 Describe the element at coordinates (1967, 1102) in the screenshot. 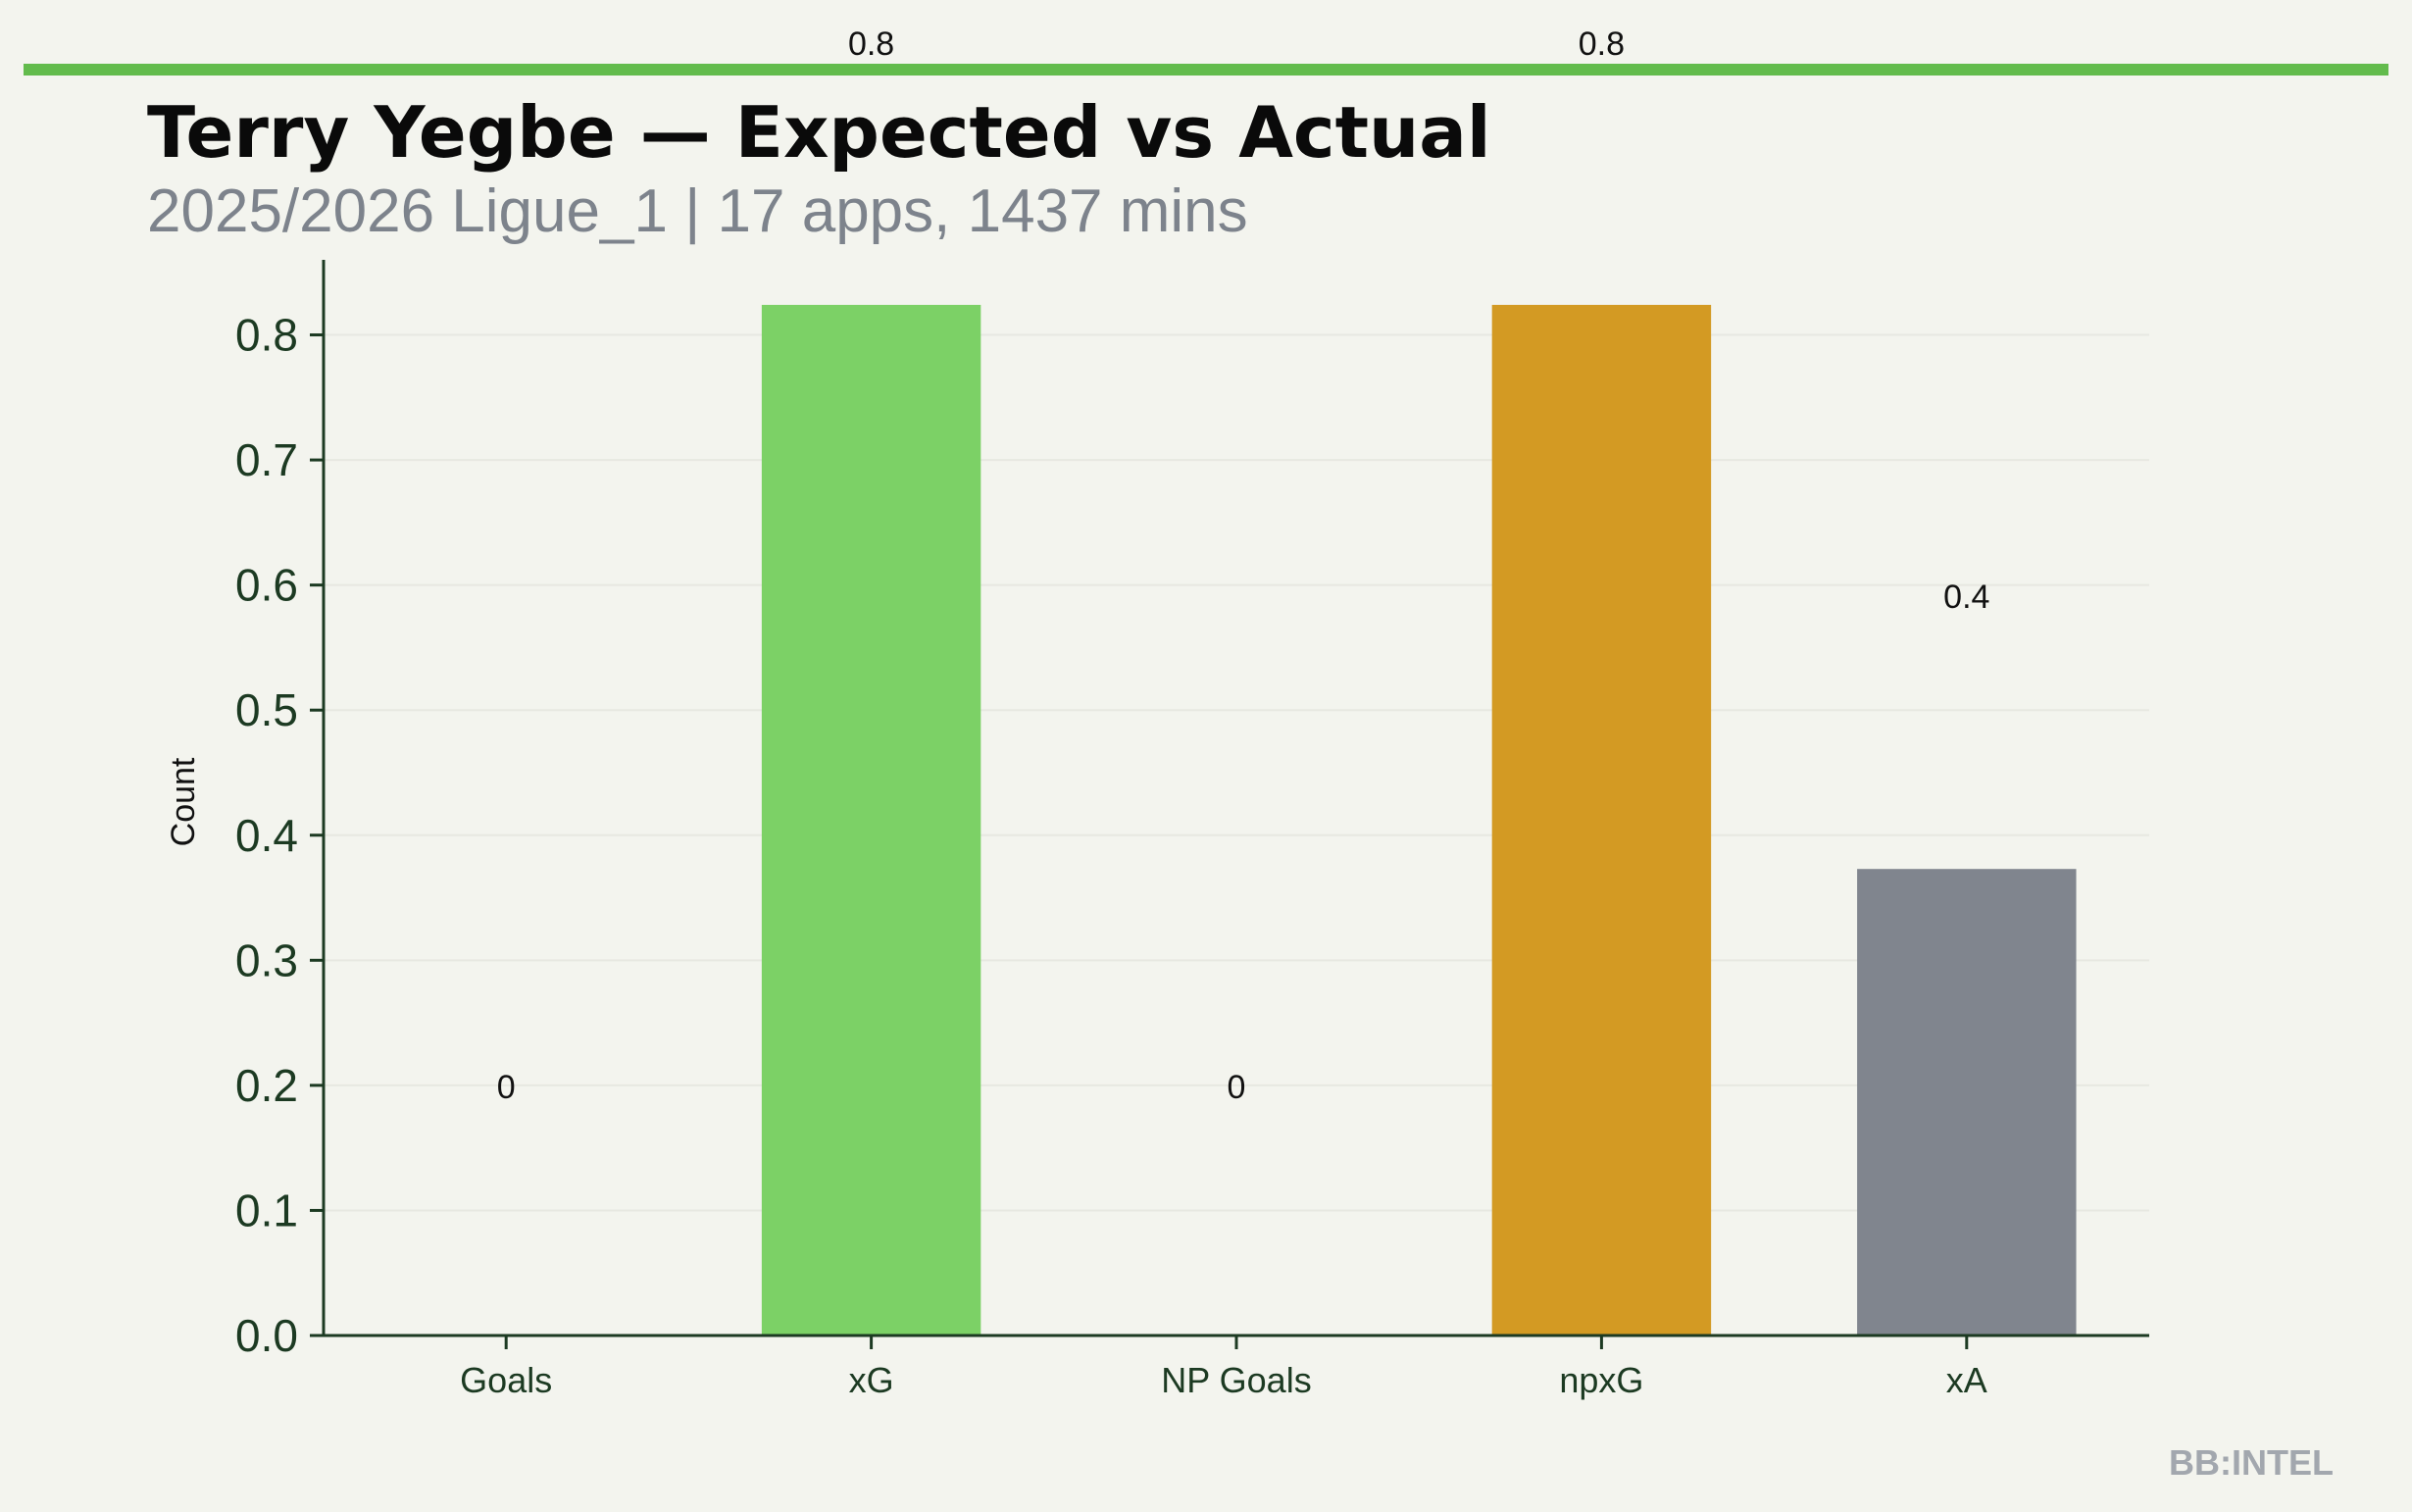

I see `bar-xa` at that location.